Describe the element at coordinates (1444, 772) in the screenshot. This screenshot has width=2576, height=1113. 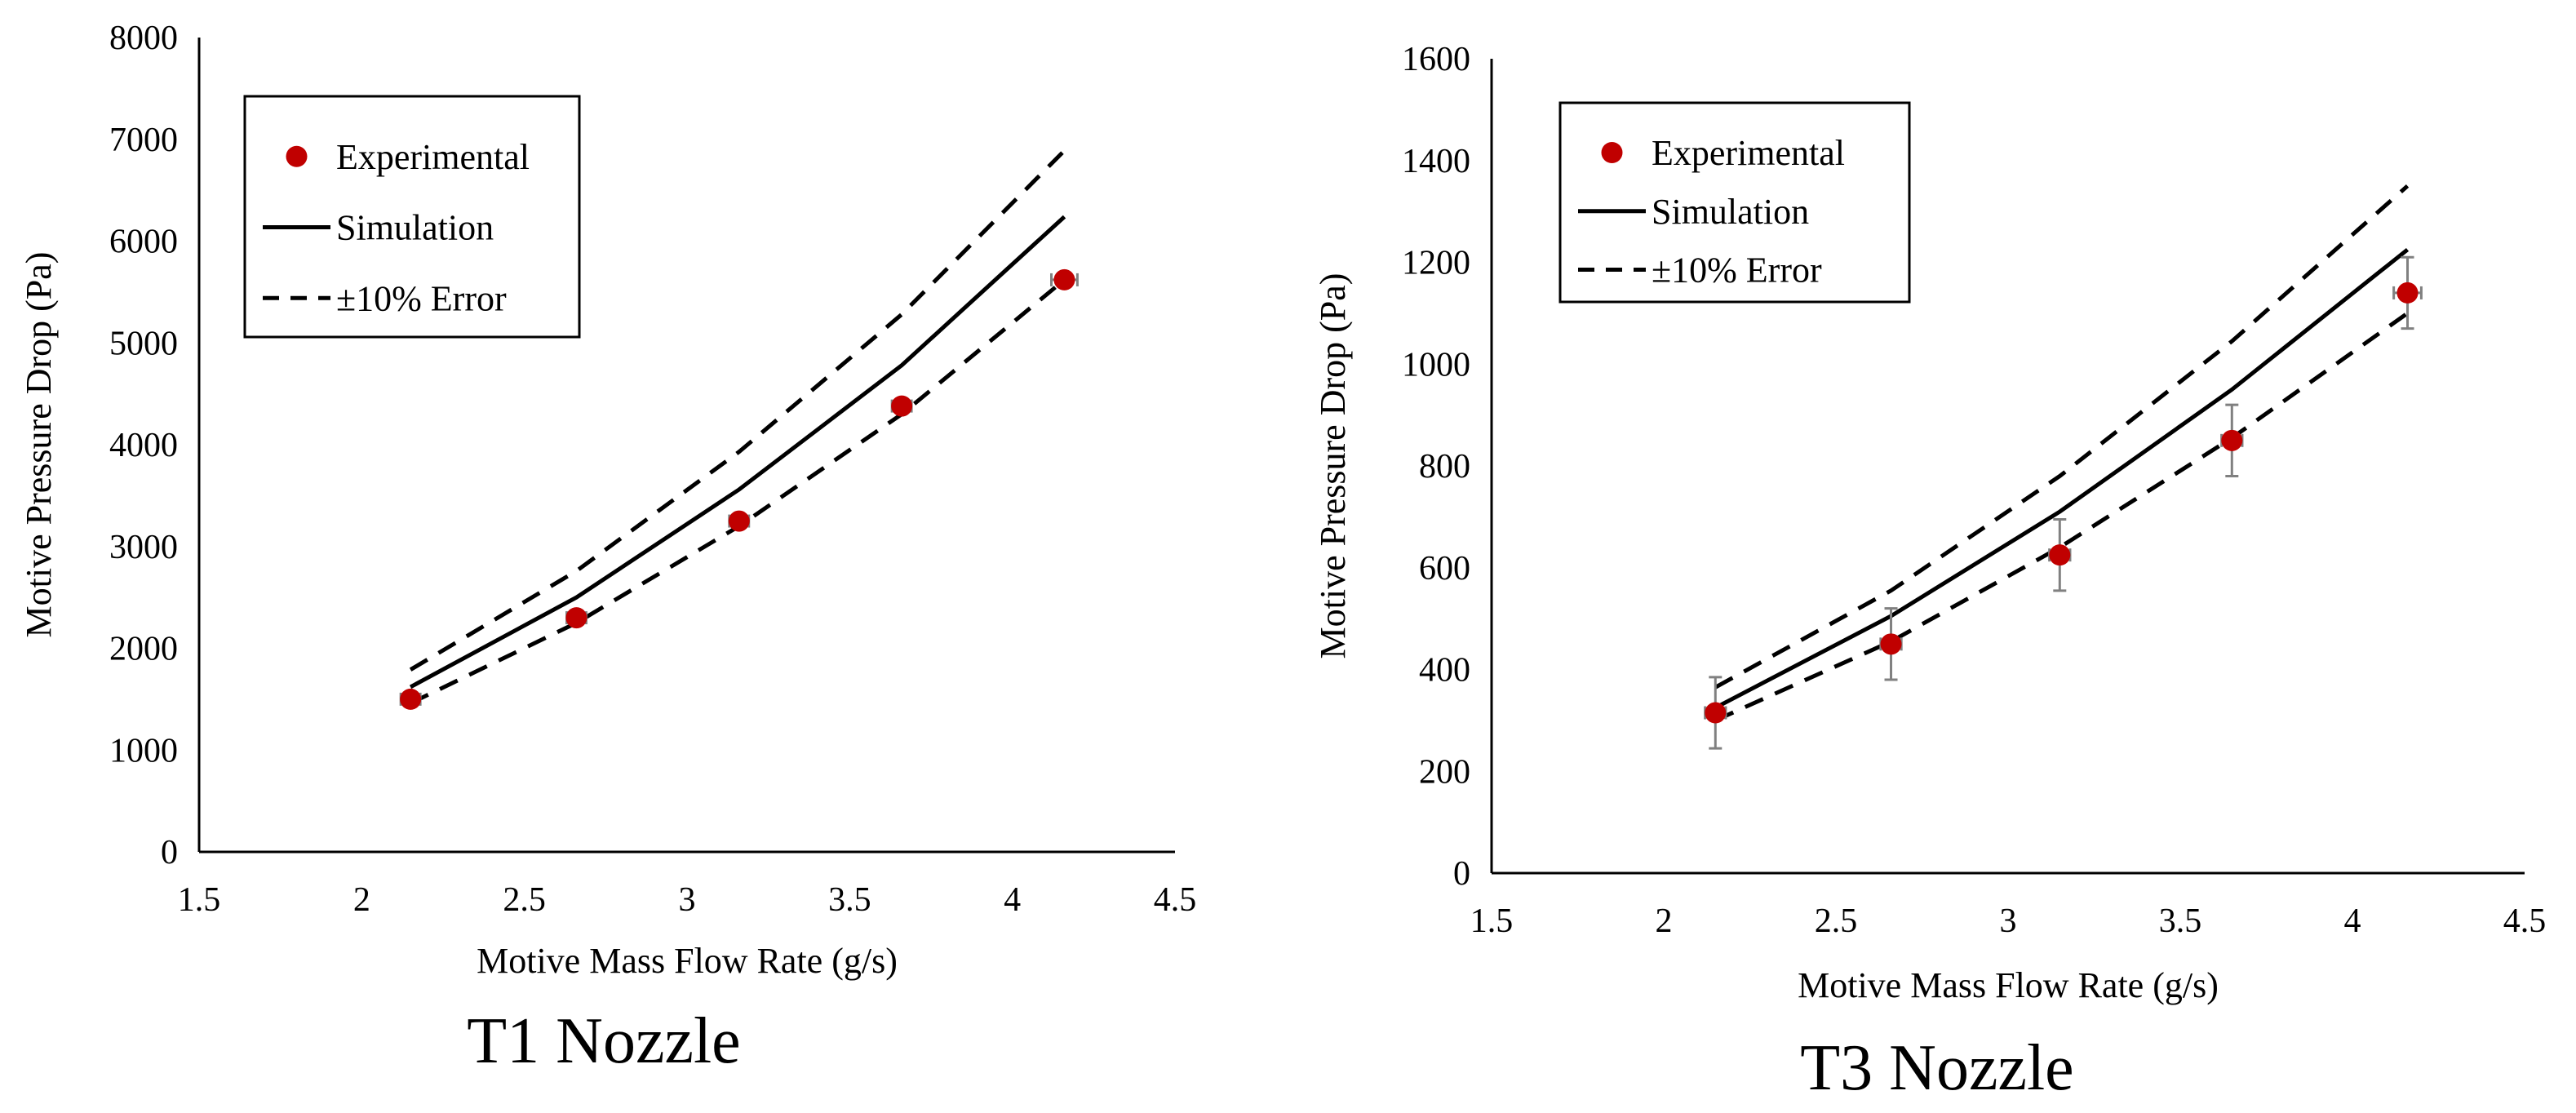
I see `y-tick-label: 200` at that location.